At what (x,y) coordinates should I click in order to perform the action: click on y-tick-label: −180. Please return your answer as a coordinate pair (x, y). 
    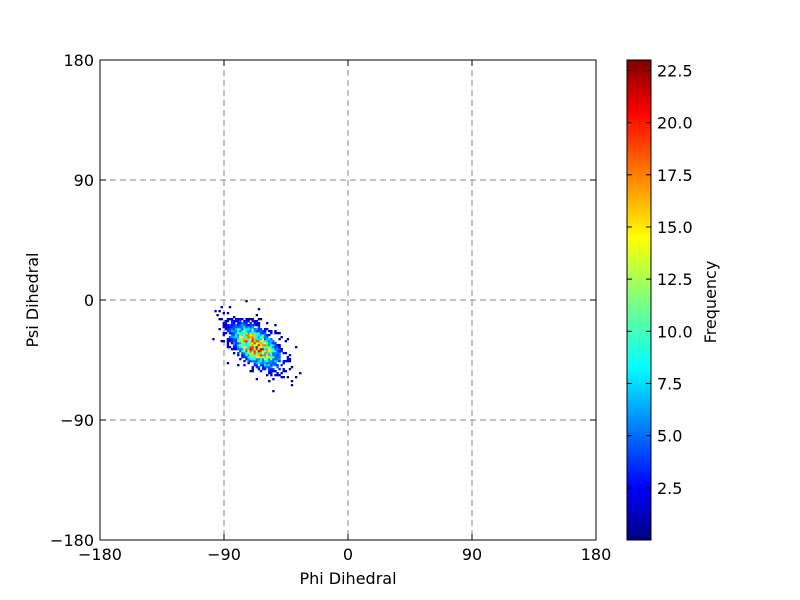
    Looking at the image, I should click on (72, 540).